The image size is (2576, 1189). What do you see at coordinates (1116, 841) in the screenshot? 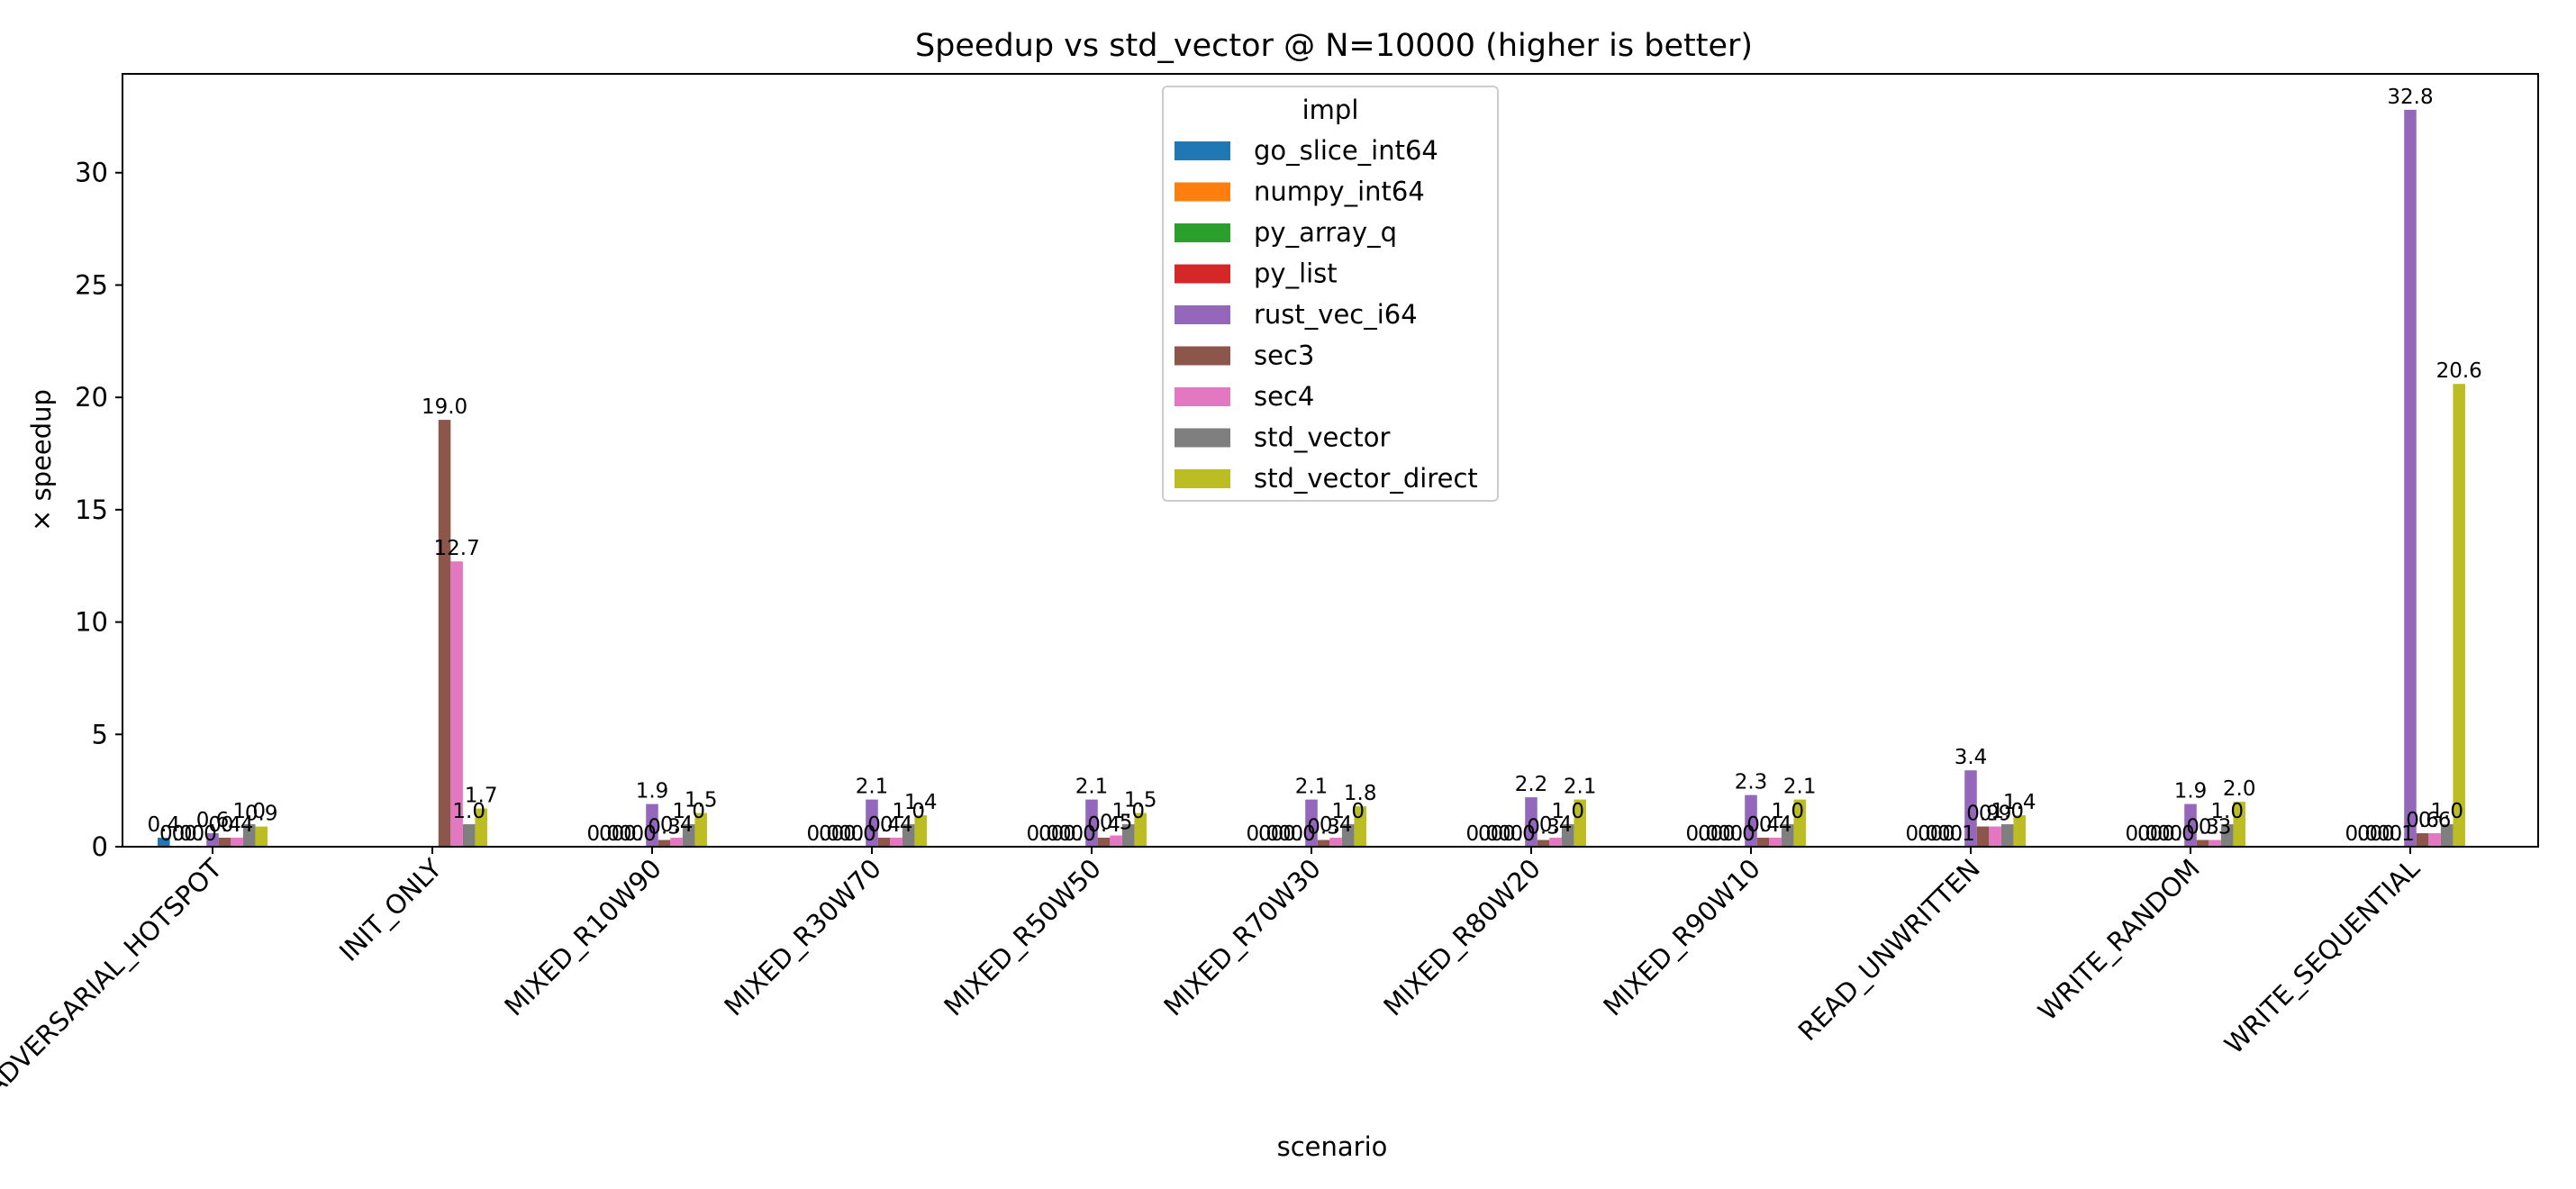
I see `bar-sec4-MIXED_R50W50` at bounding box center [1116, 841].